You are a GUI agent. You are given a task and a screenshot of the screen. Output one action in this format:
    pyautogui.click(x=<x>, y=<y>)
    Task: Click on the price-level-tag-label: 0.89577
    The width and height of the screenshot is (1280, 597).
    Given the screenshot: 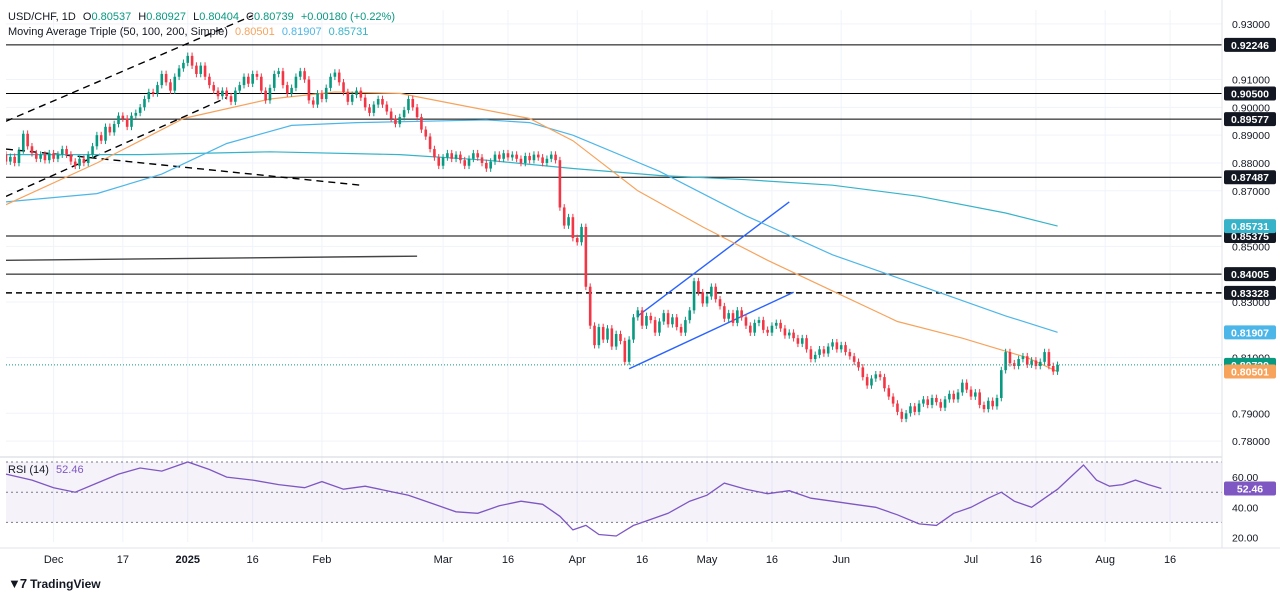 What is the action you would take?
    pyautogui.click(x=1250, y=120)
    